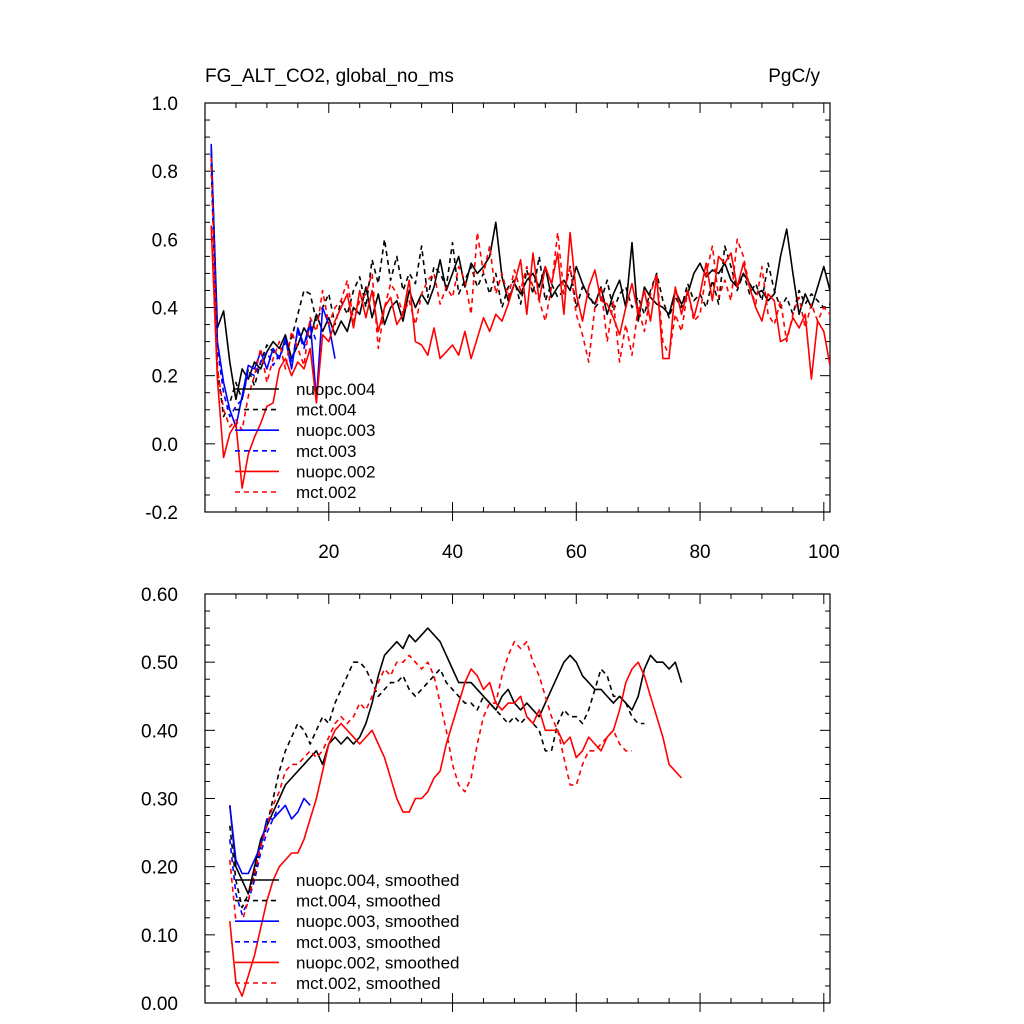 The height and width of the screenshot is (1024, 1024). Describe the element at coordinates (378, 880) in the screenshot. I see `legend-label: nuopc.004, smoothed` at that location.